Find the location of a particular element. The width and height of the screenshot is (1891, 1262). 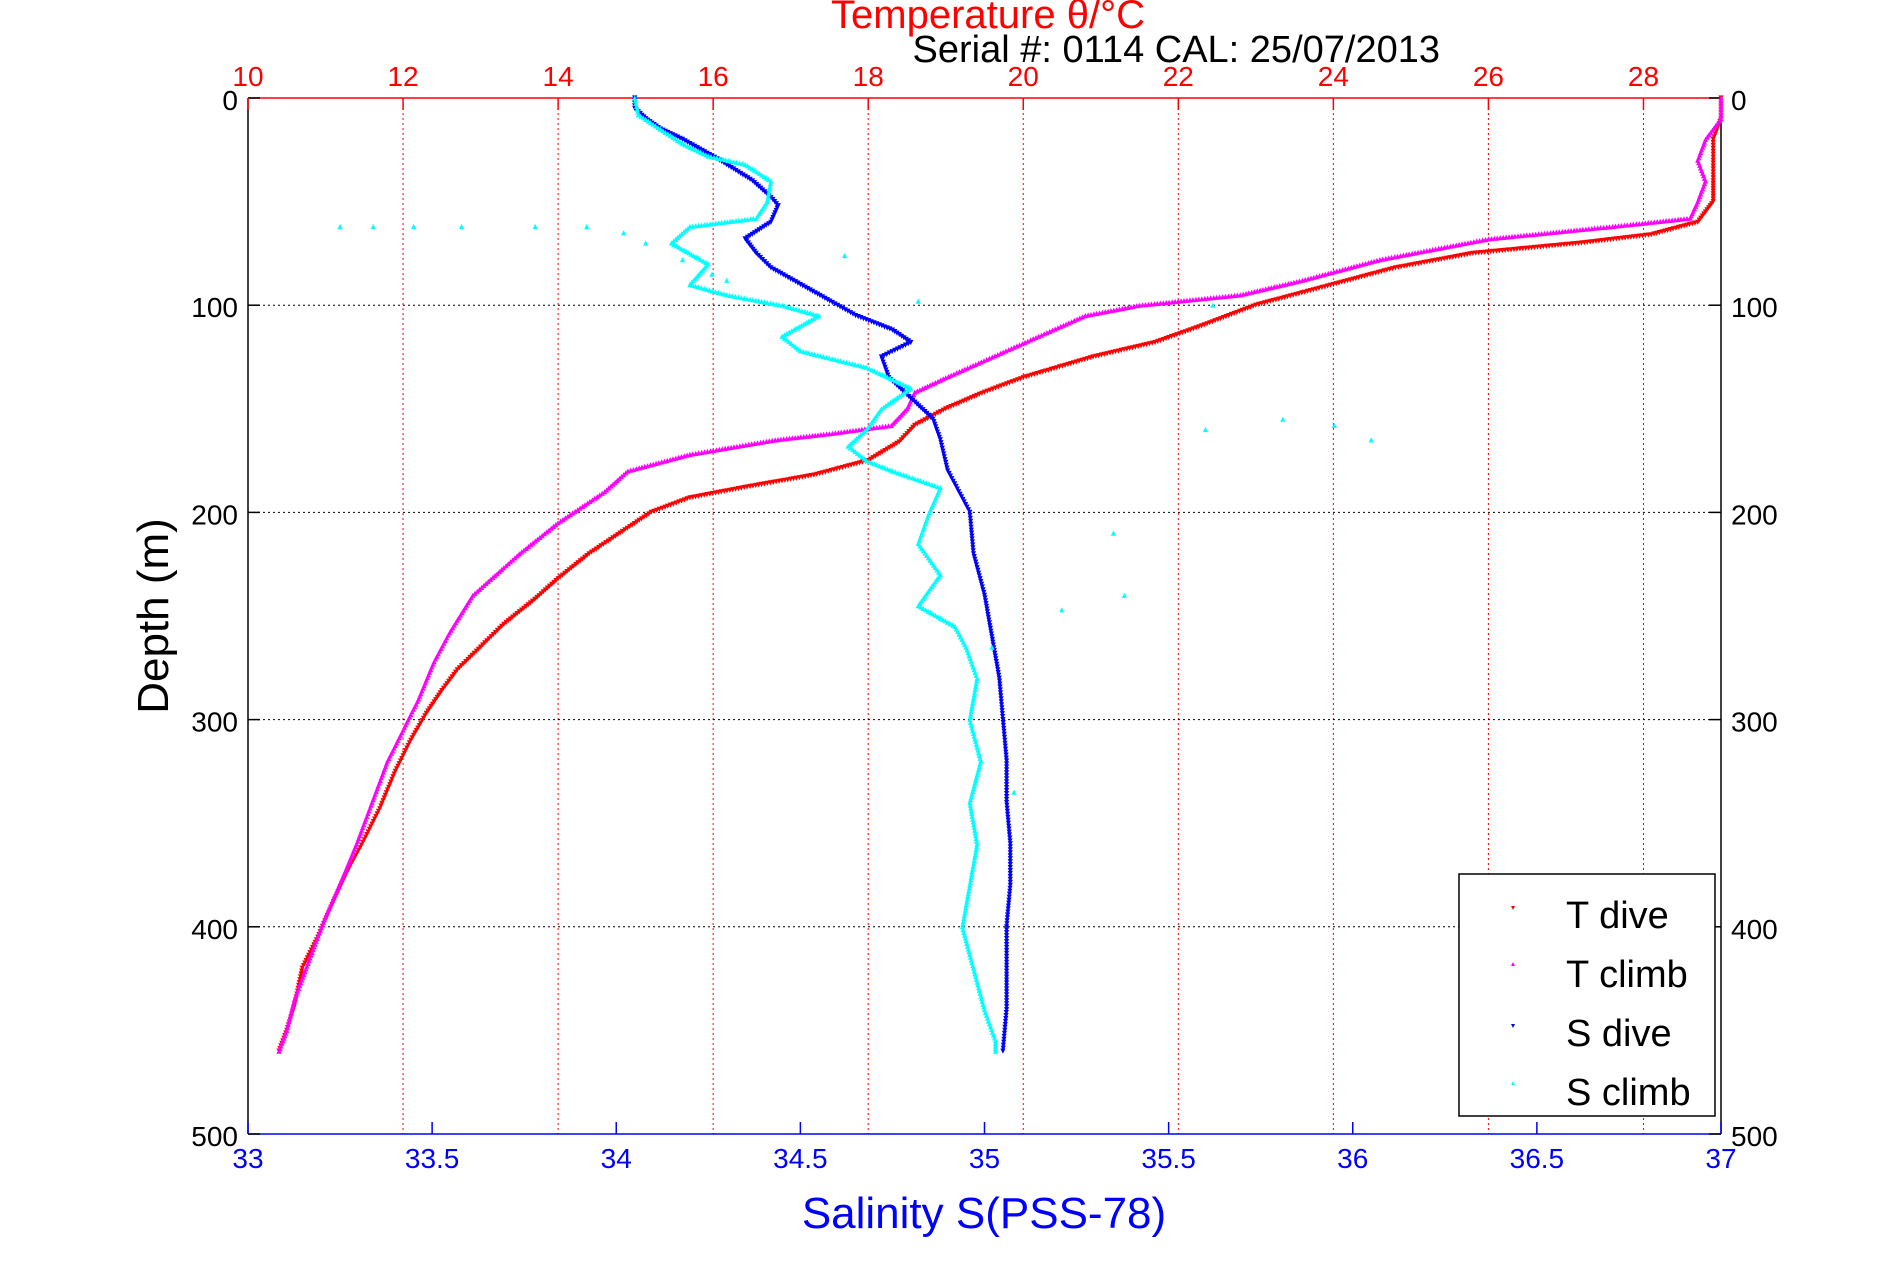

depth-tick-label-left: 400 is located at coordinates (214, 929).